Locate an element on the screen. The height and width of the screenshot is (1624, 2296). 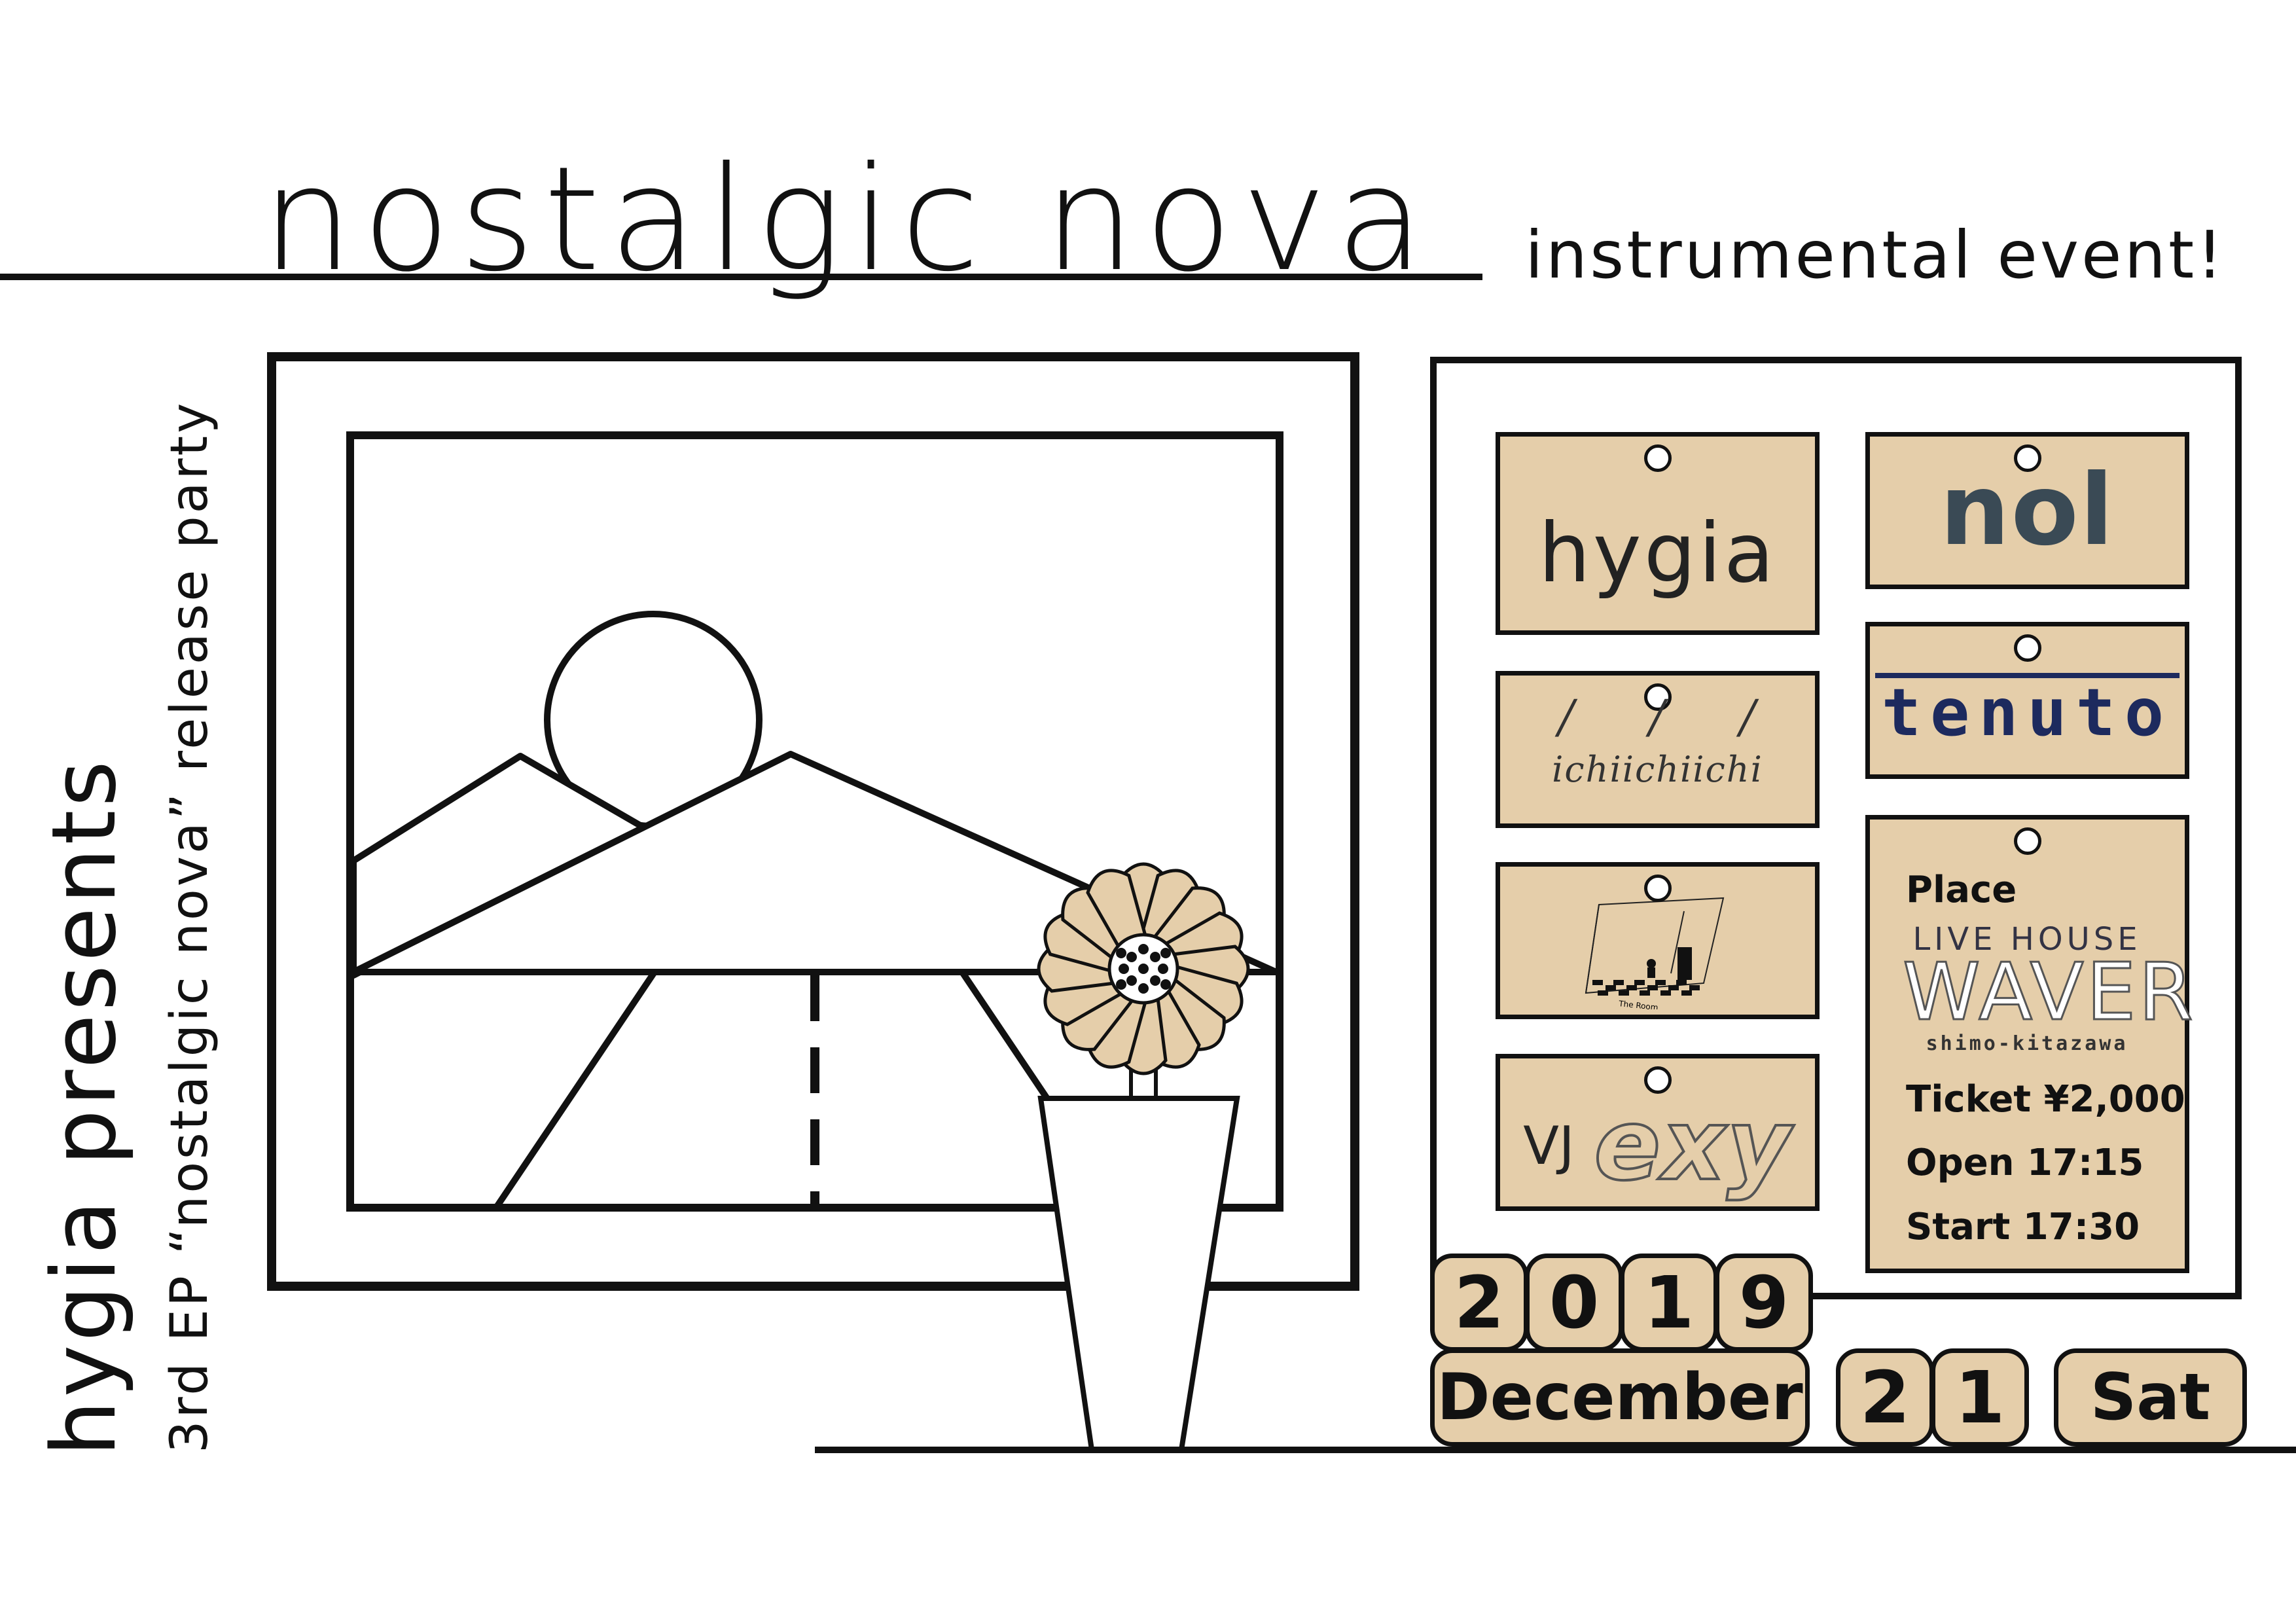
room-caption: The Room is located at coordinates (1637, 1004).